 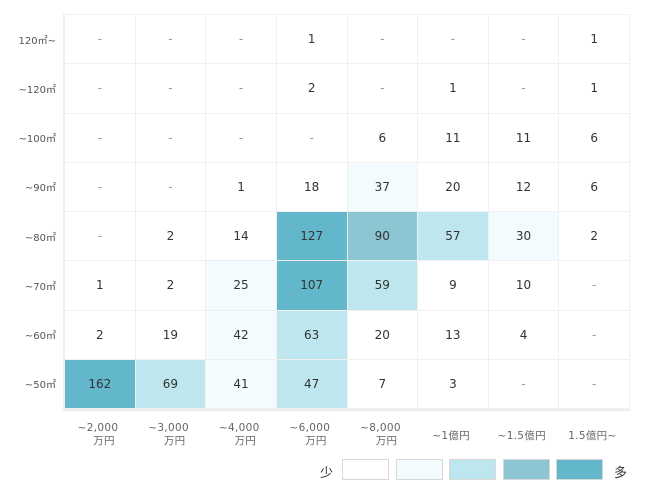 I want to click on heatmap-cell: 14, so click(x=241, y=237).